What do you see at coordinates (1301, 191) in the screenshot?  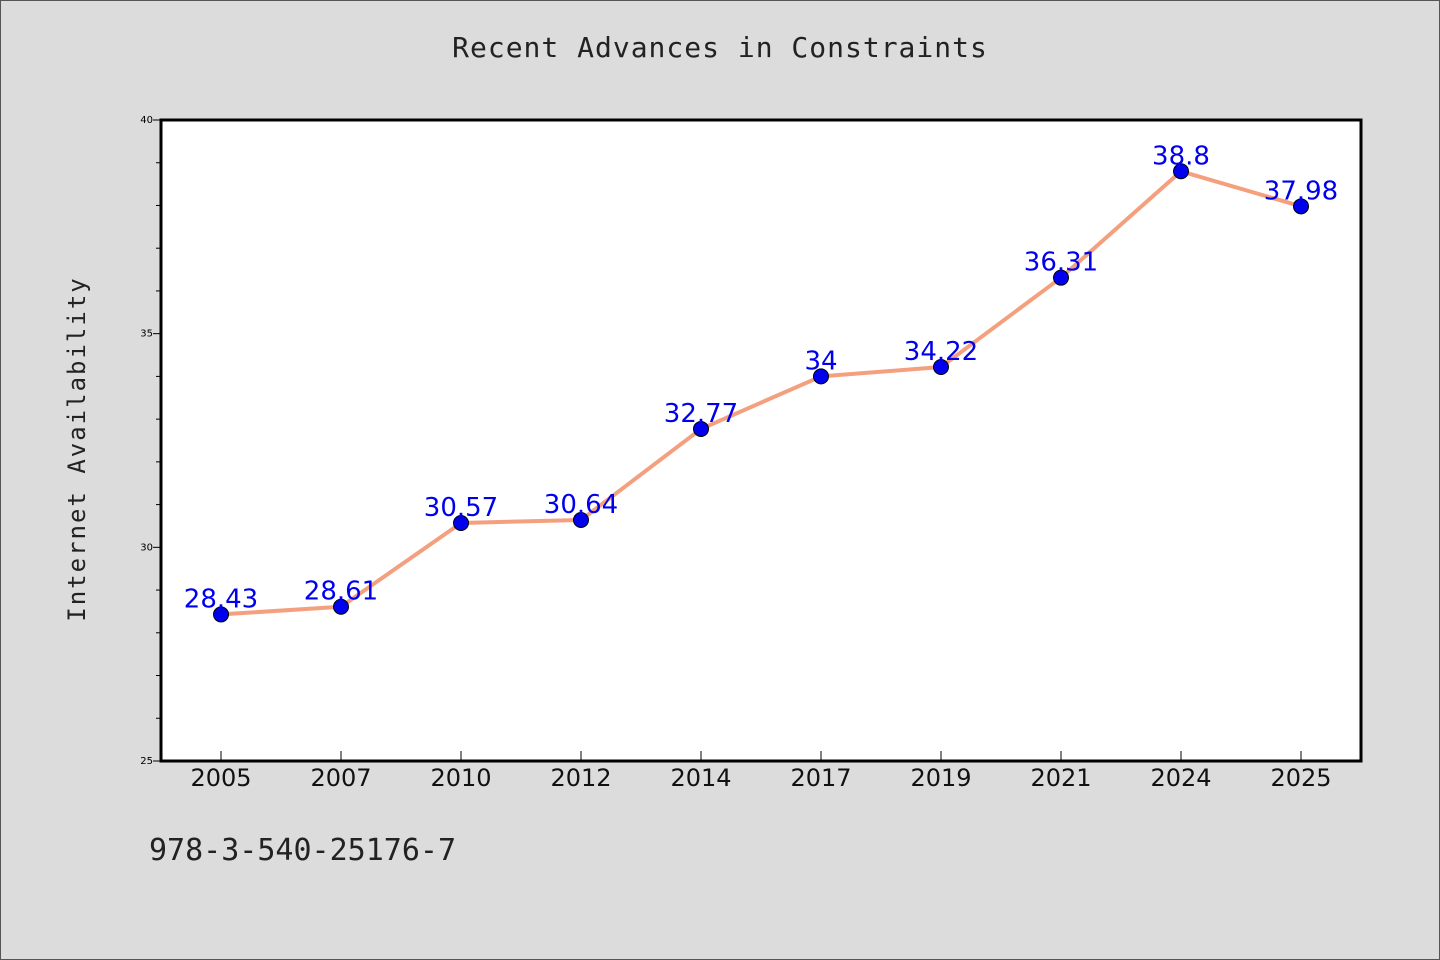 I see `data-label: 37.98` at bounding box center [1301, 191].